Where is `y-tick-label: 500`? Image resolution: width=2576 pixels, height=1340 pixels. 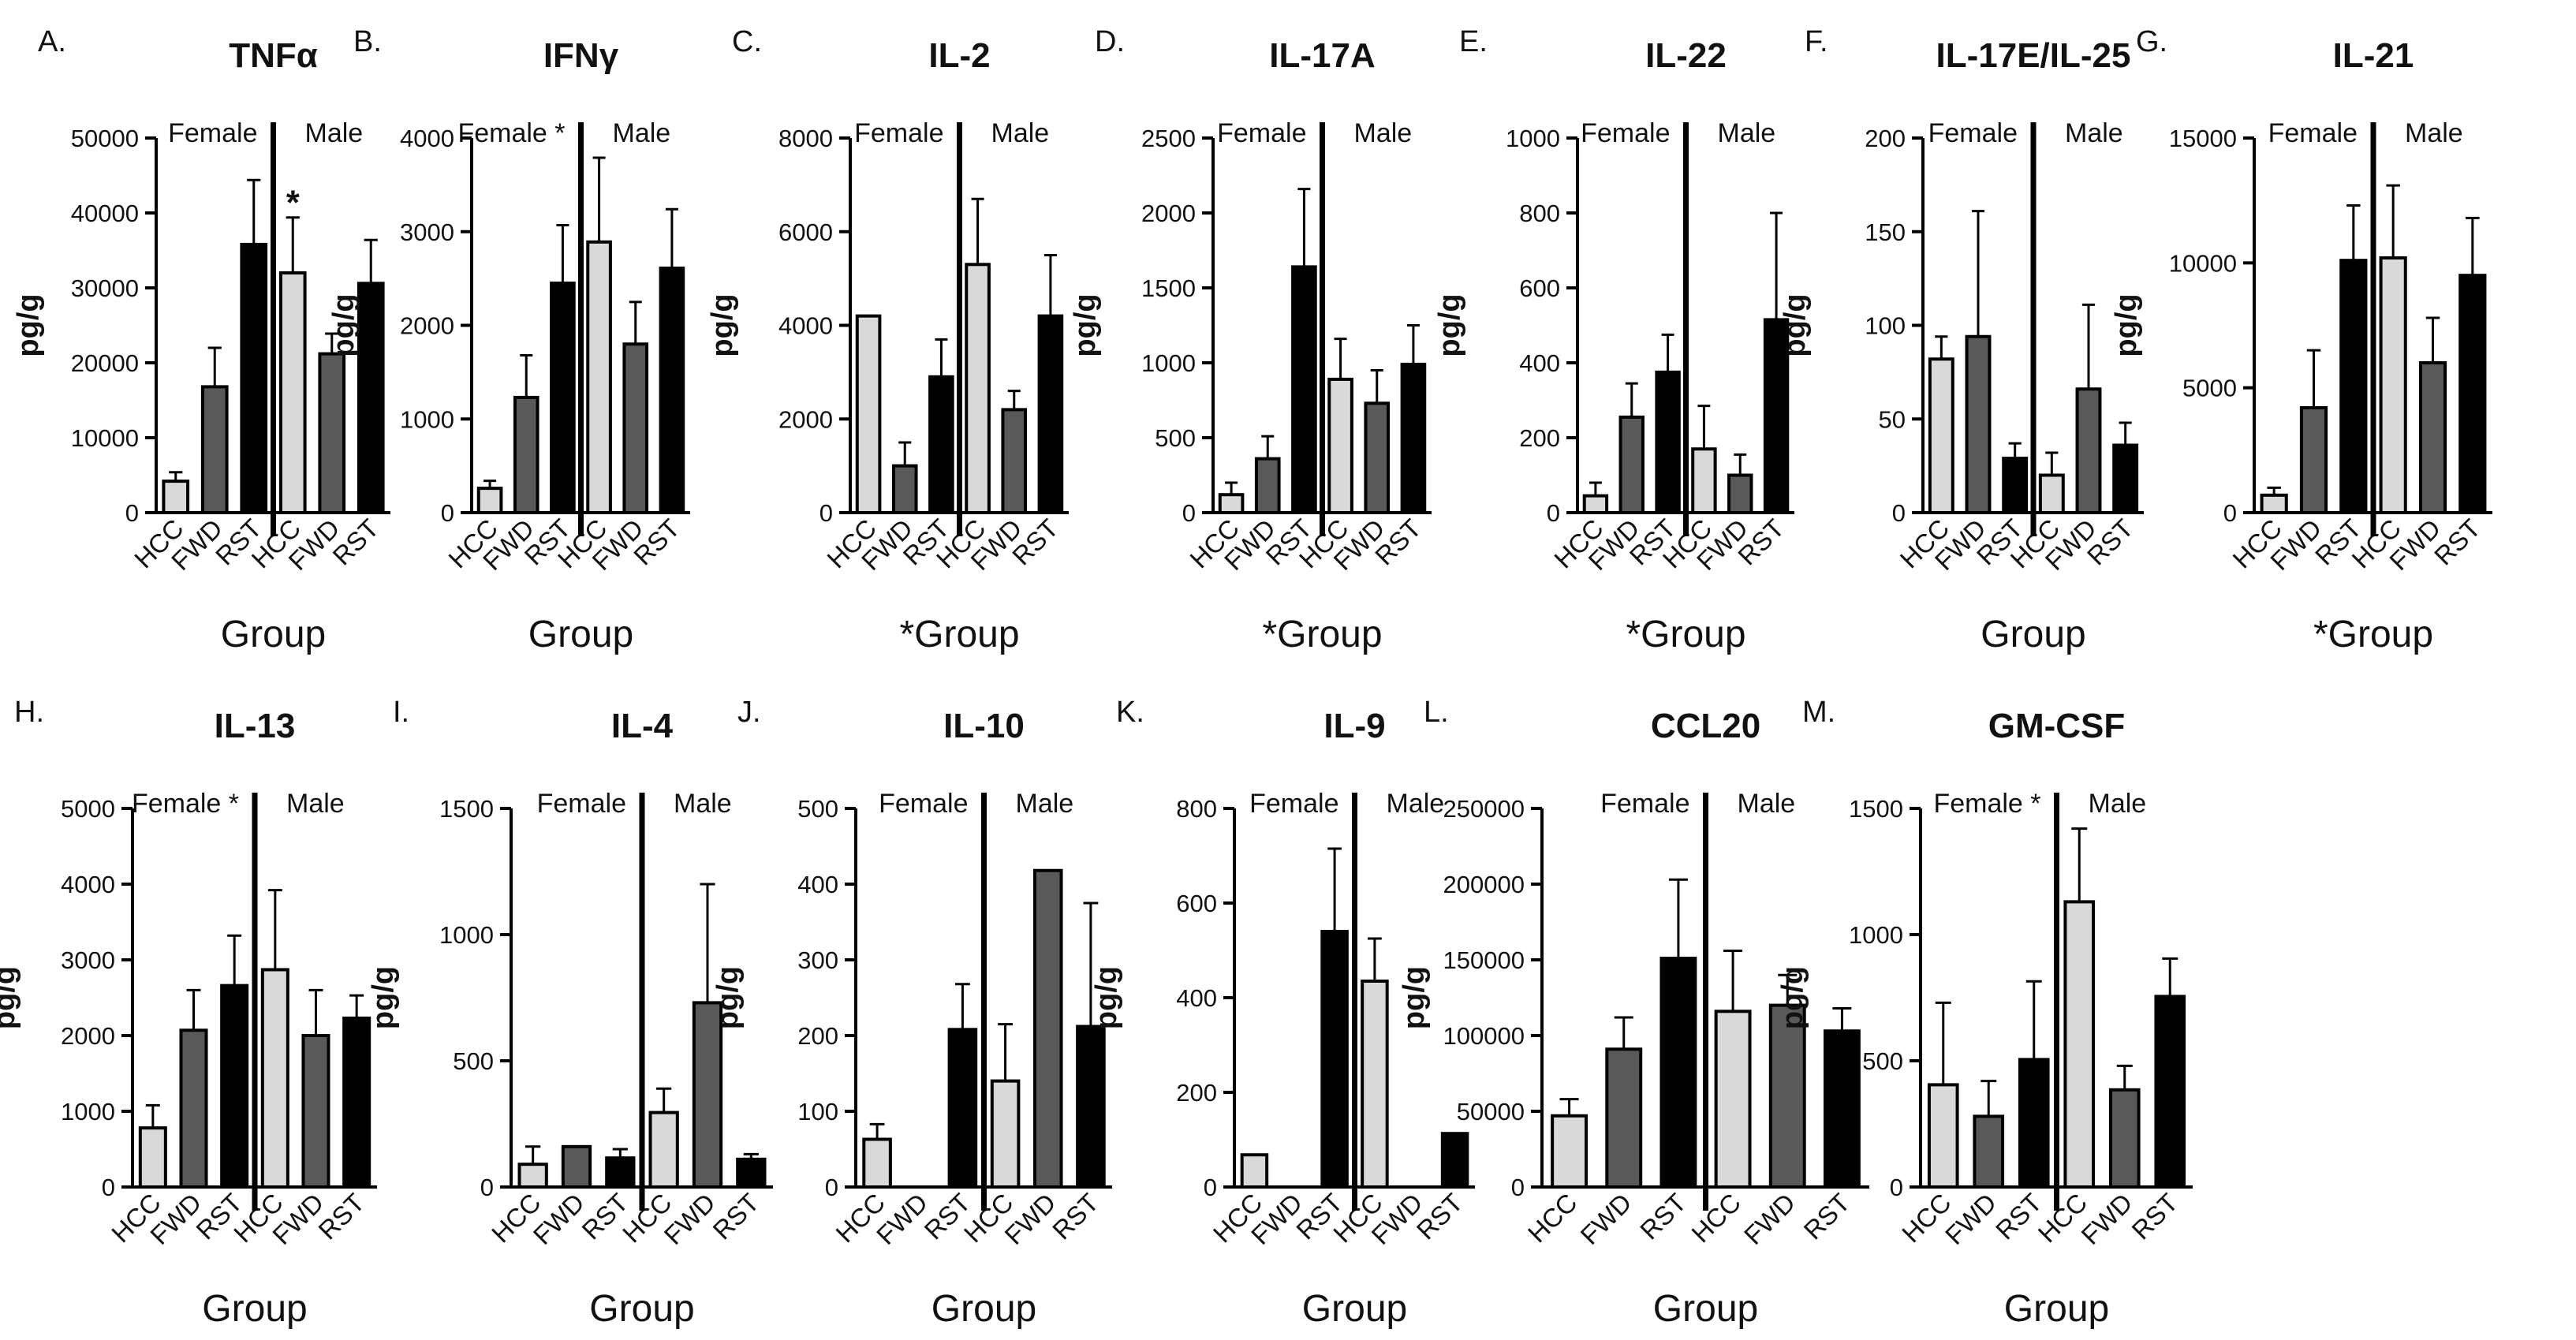 y-tick-label: 500 is located at coordinates (1175, 438).